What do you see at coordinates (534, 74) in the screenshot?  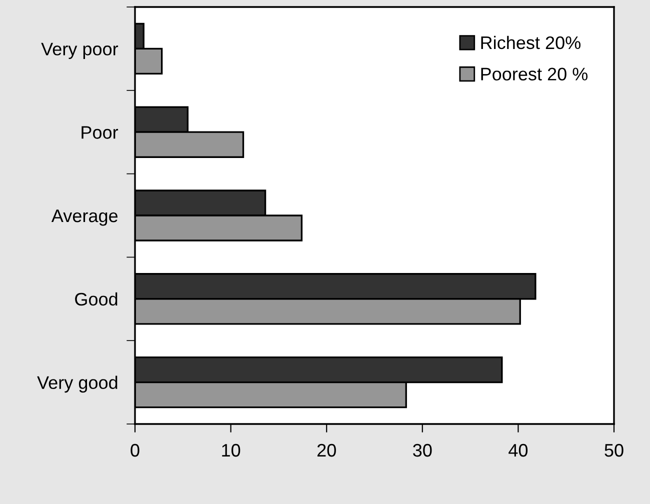 I see `legend-label: Poorest 20 %` at bounding box center [534, 74].